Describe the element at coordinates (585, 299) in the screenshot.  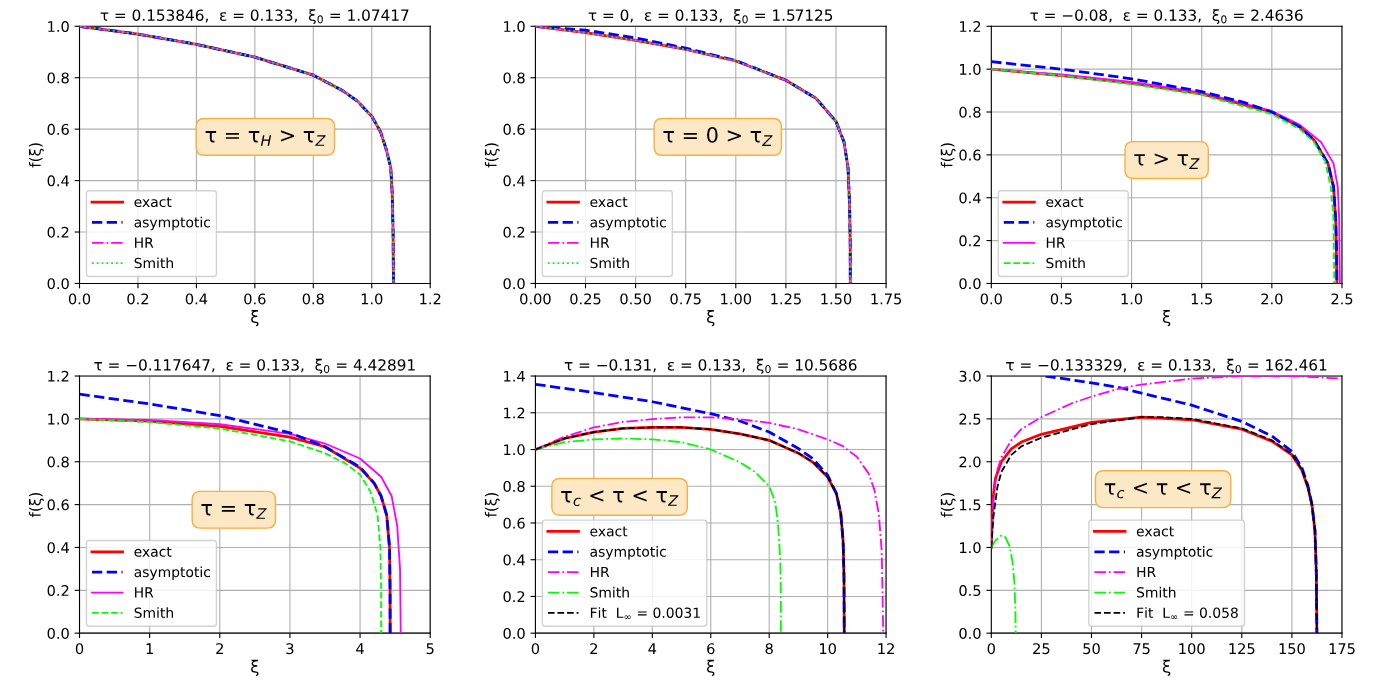
I see `x-tick-label: 0.25` at that location.